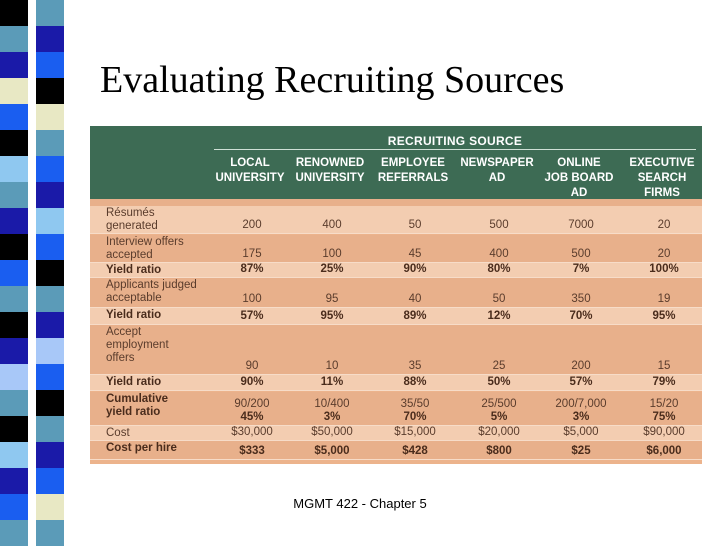 Image resolution: width=720 pixels, height=546 pixels. Describe the element at coordinates (581, 269) in the screenshot. I see `table-cell: 7%` at that location.